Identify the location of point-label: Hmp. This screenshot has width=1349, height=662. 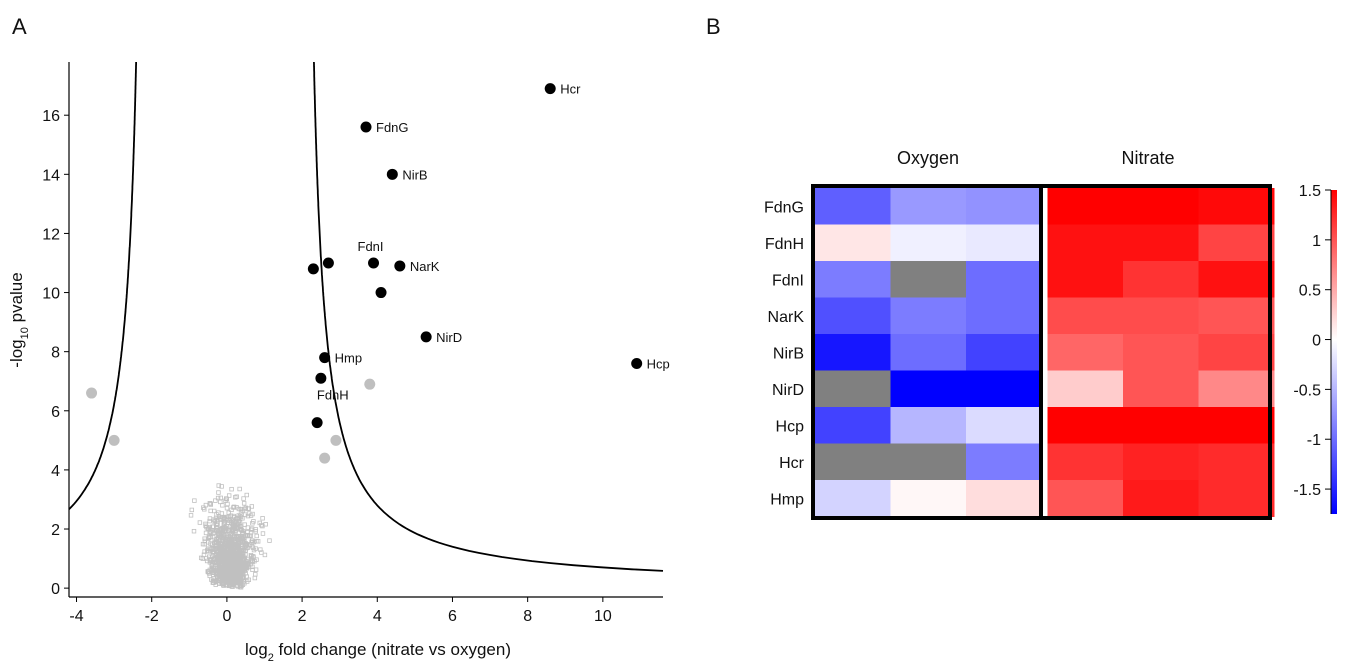
(348, 358).